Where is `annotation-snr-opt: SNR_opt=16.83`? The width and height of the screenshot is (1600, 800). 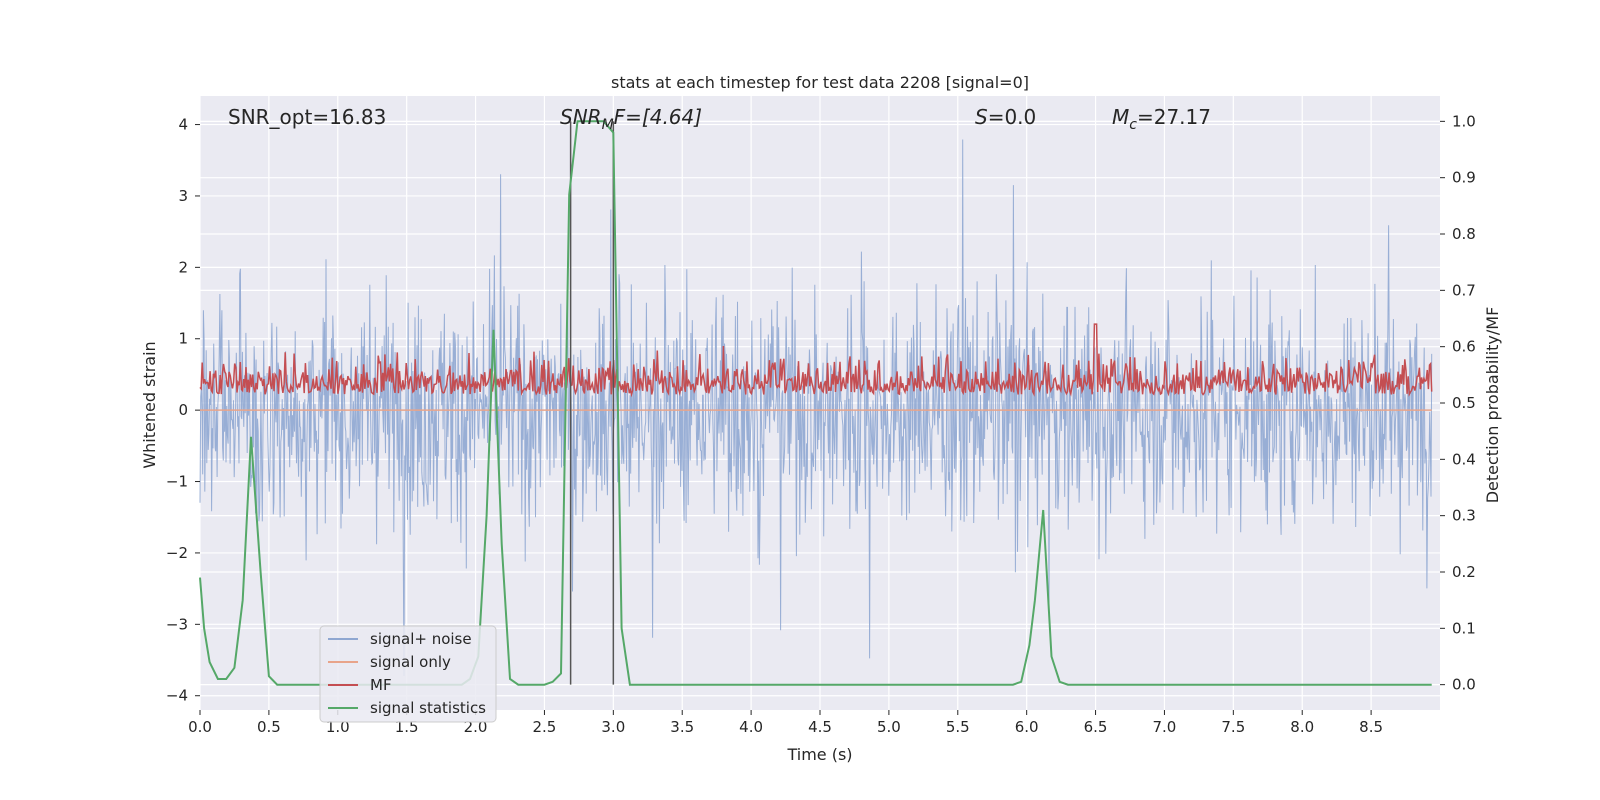
annotation-snr-opt: SNR_opt=16.83 is located at coordinates (307, 117).